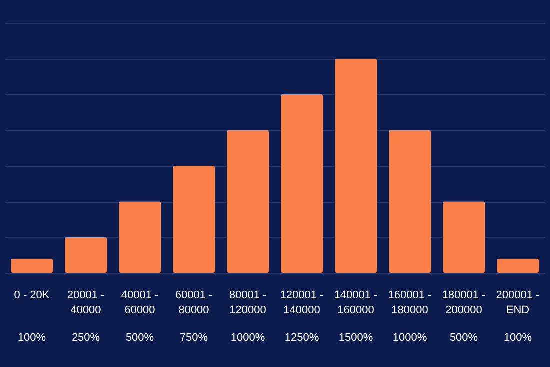  Describe the element at coordinates (248, 303) in the screenshot. I see `x-tick-label: 80001 - 120000` at that location.